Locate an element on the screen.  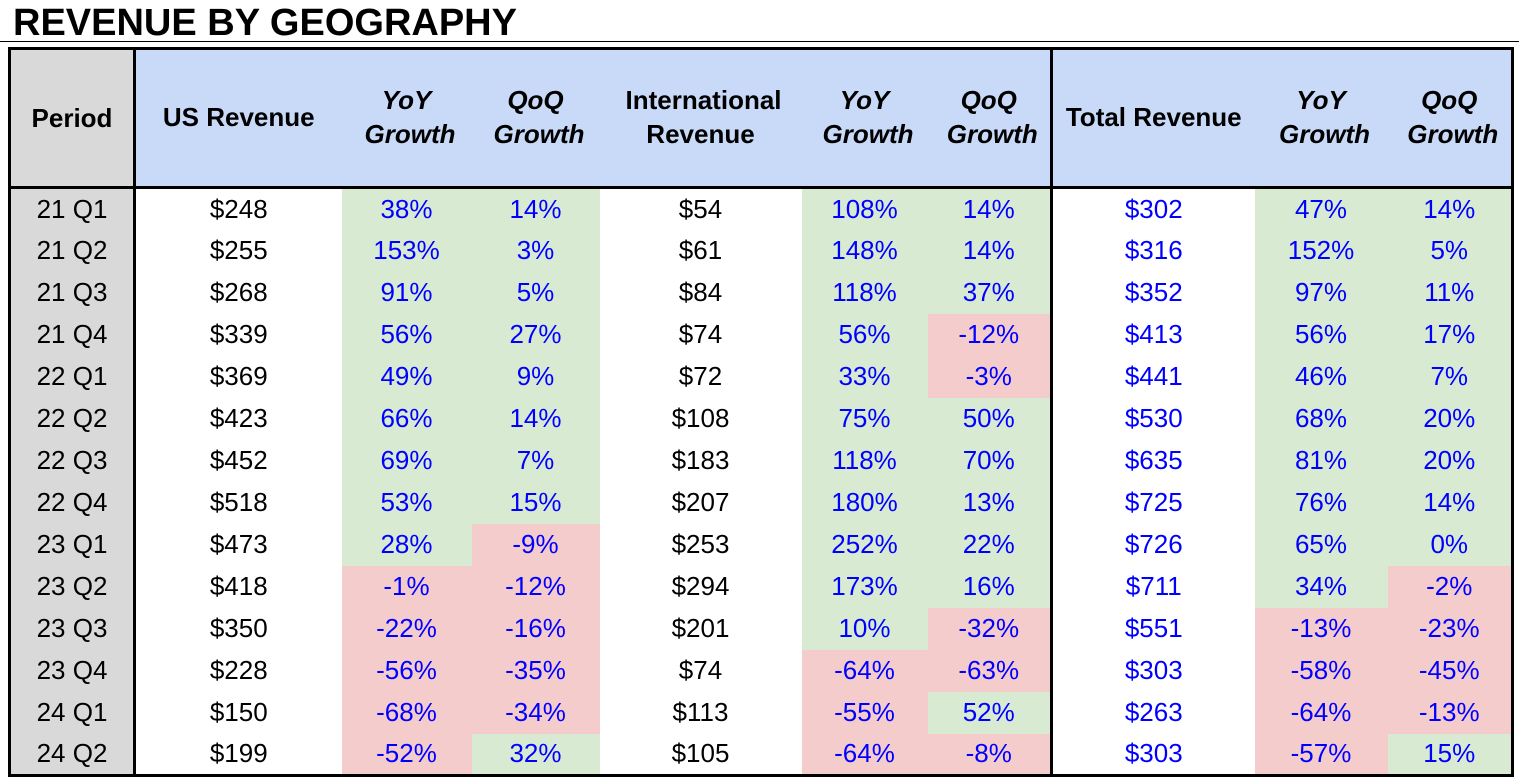
period-cell: 22 Q2 is located at coordinates (72, 418).